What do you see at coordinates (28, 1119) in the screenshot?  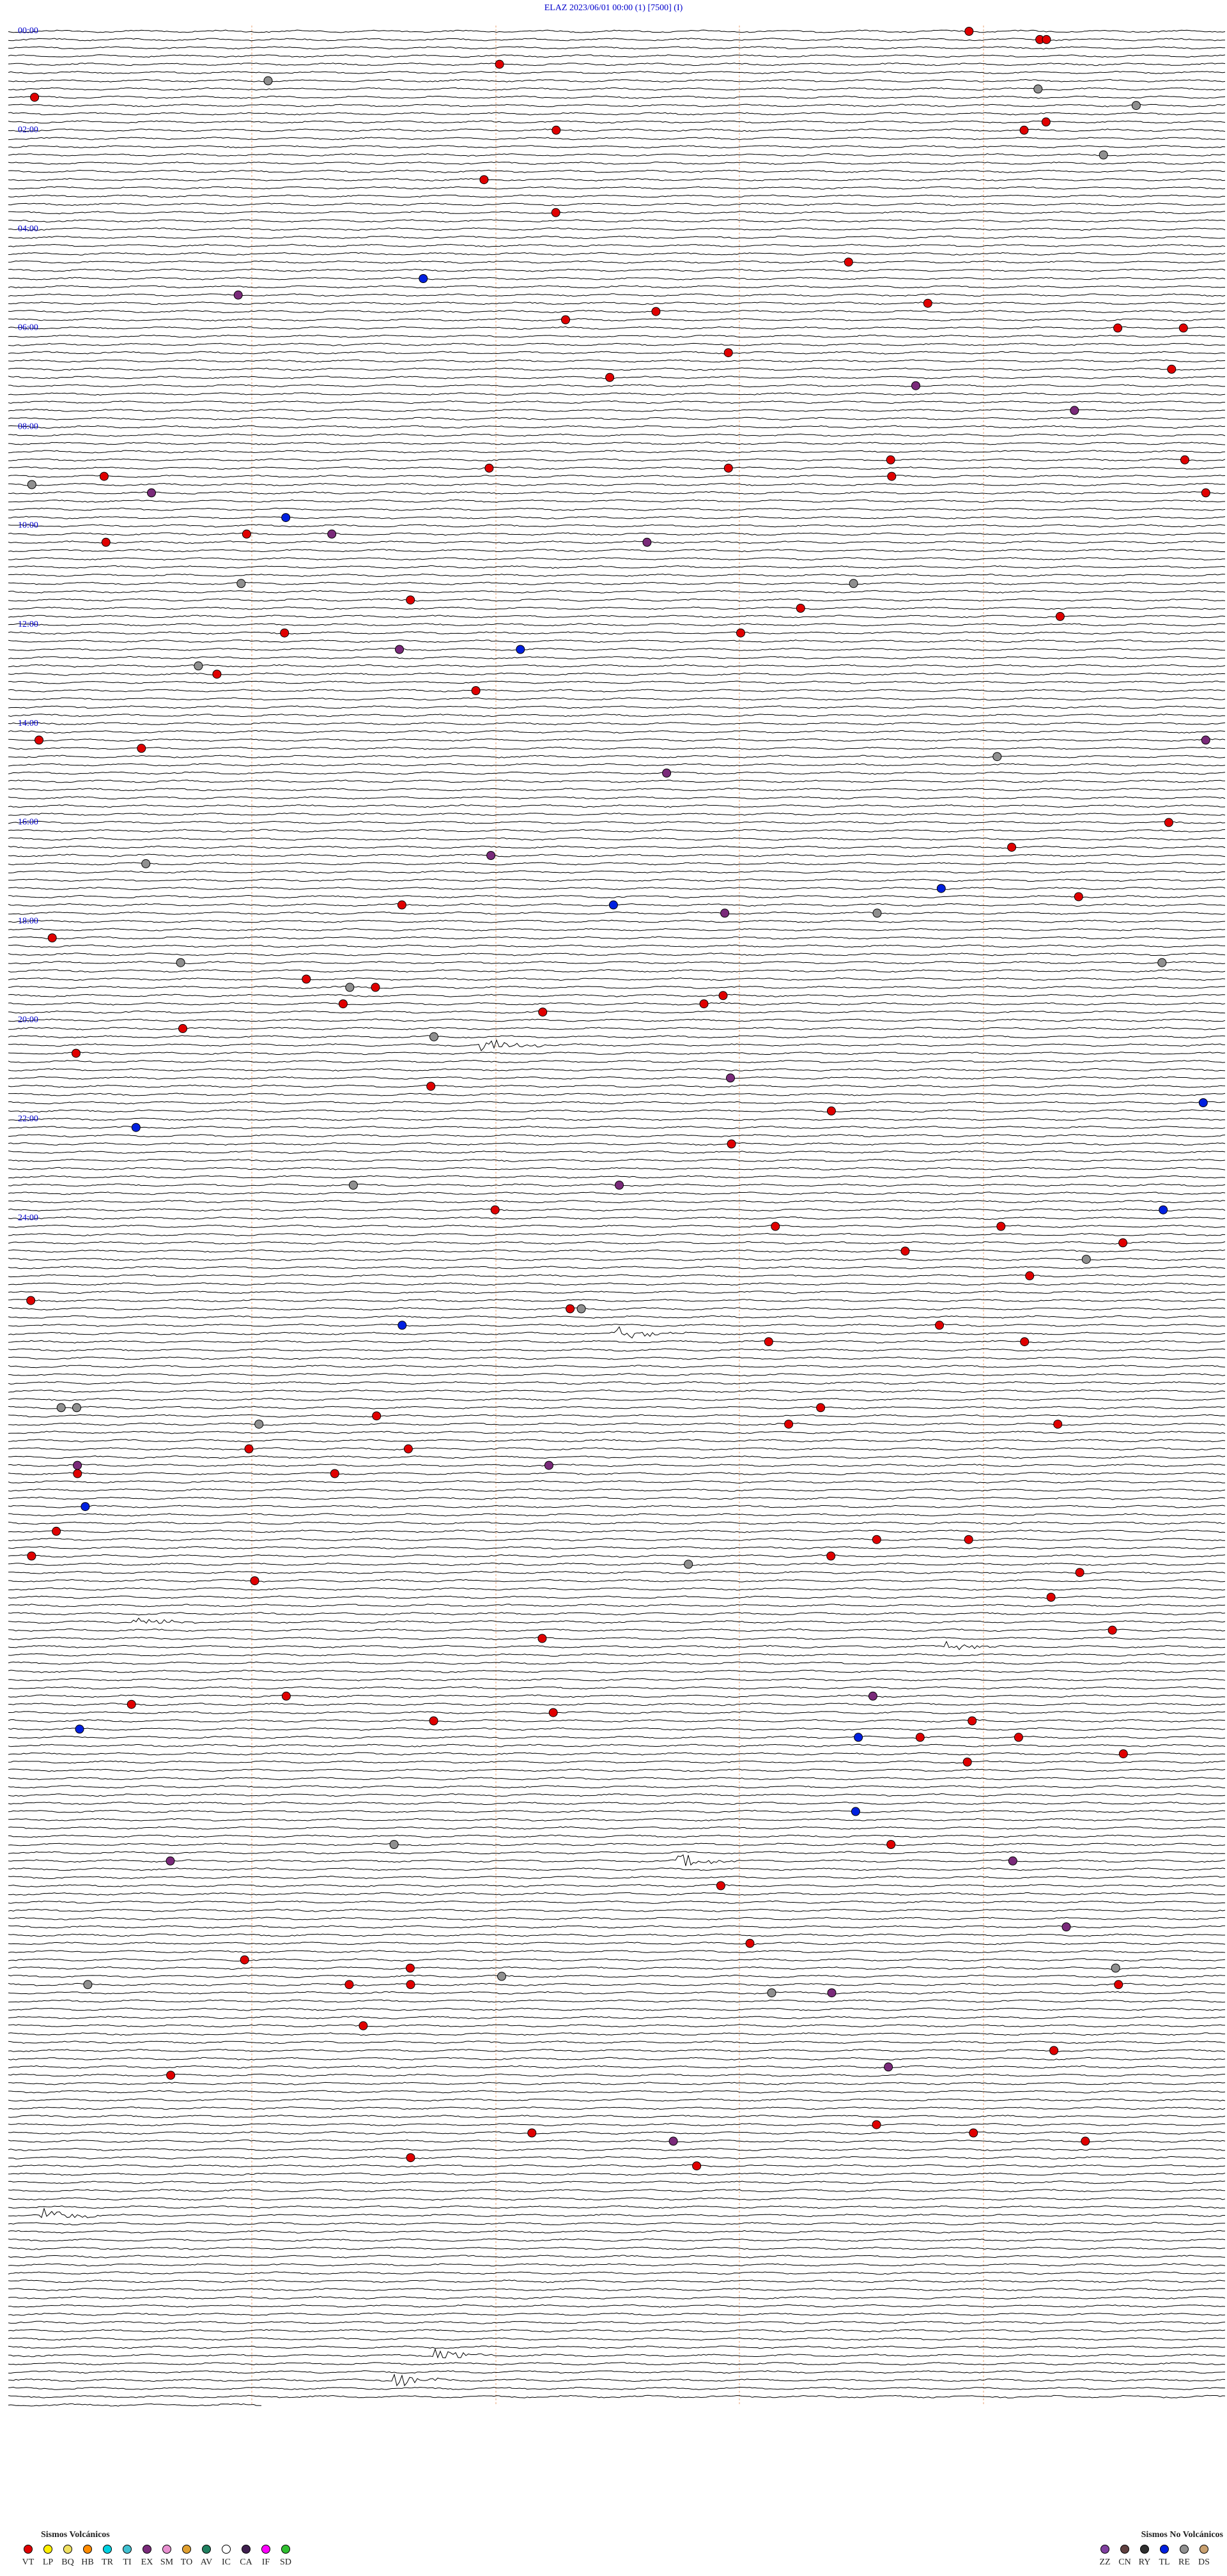 I see `hour-label: 22:00` at bounding box center [28, 1119].